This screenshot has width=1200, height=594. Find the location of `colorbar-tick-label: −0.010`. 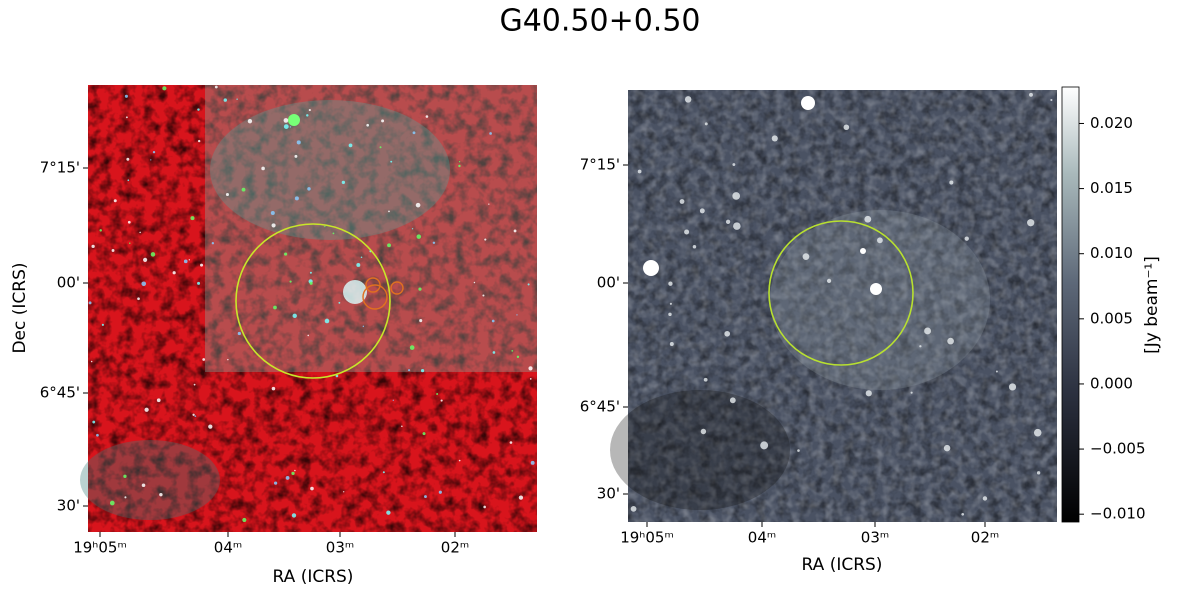

colorbar-tick-label: −0.010 is located at coordinates (1118, 514).